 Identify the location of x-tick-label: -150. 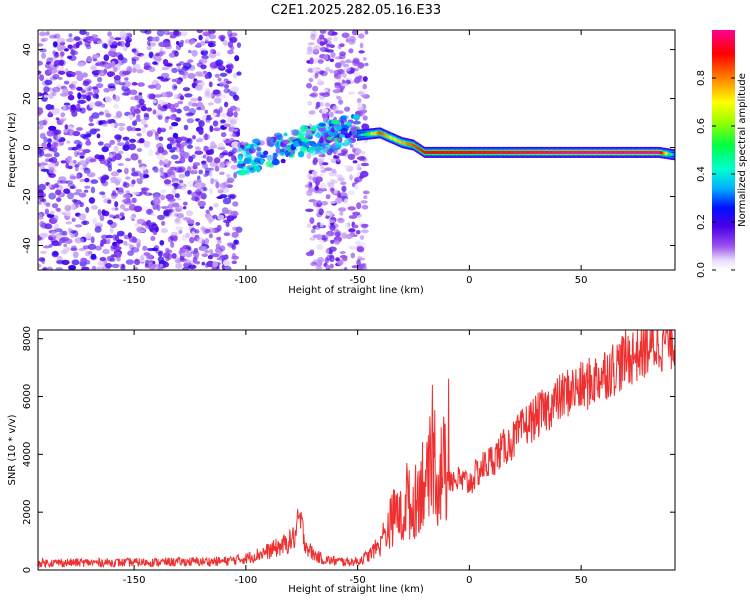
(134, 280).